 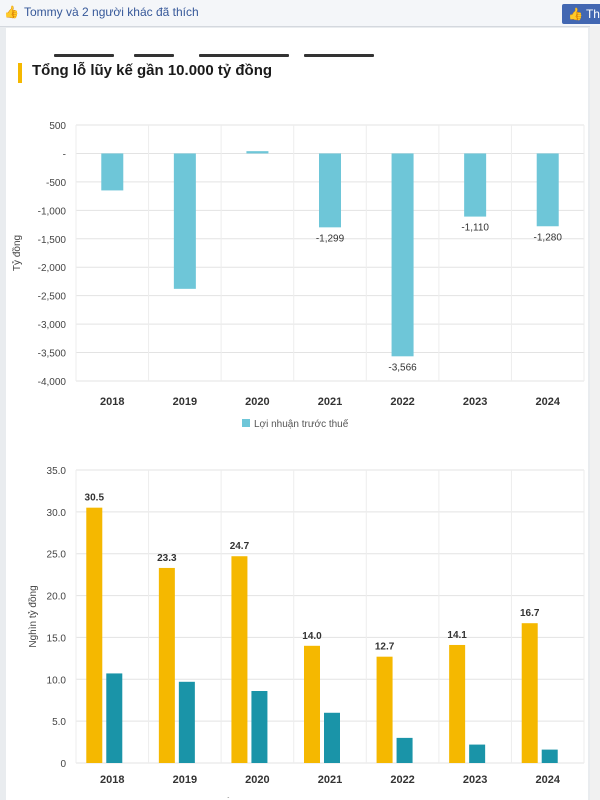 I want to click on y-tick-label: 25.0, so click(x=57, y=555).